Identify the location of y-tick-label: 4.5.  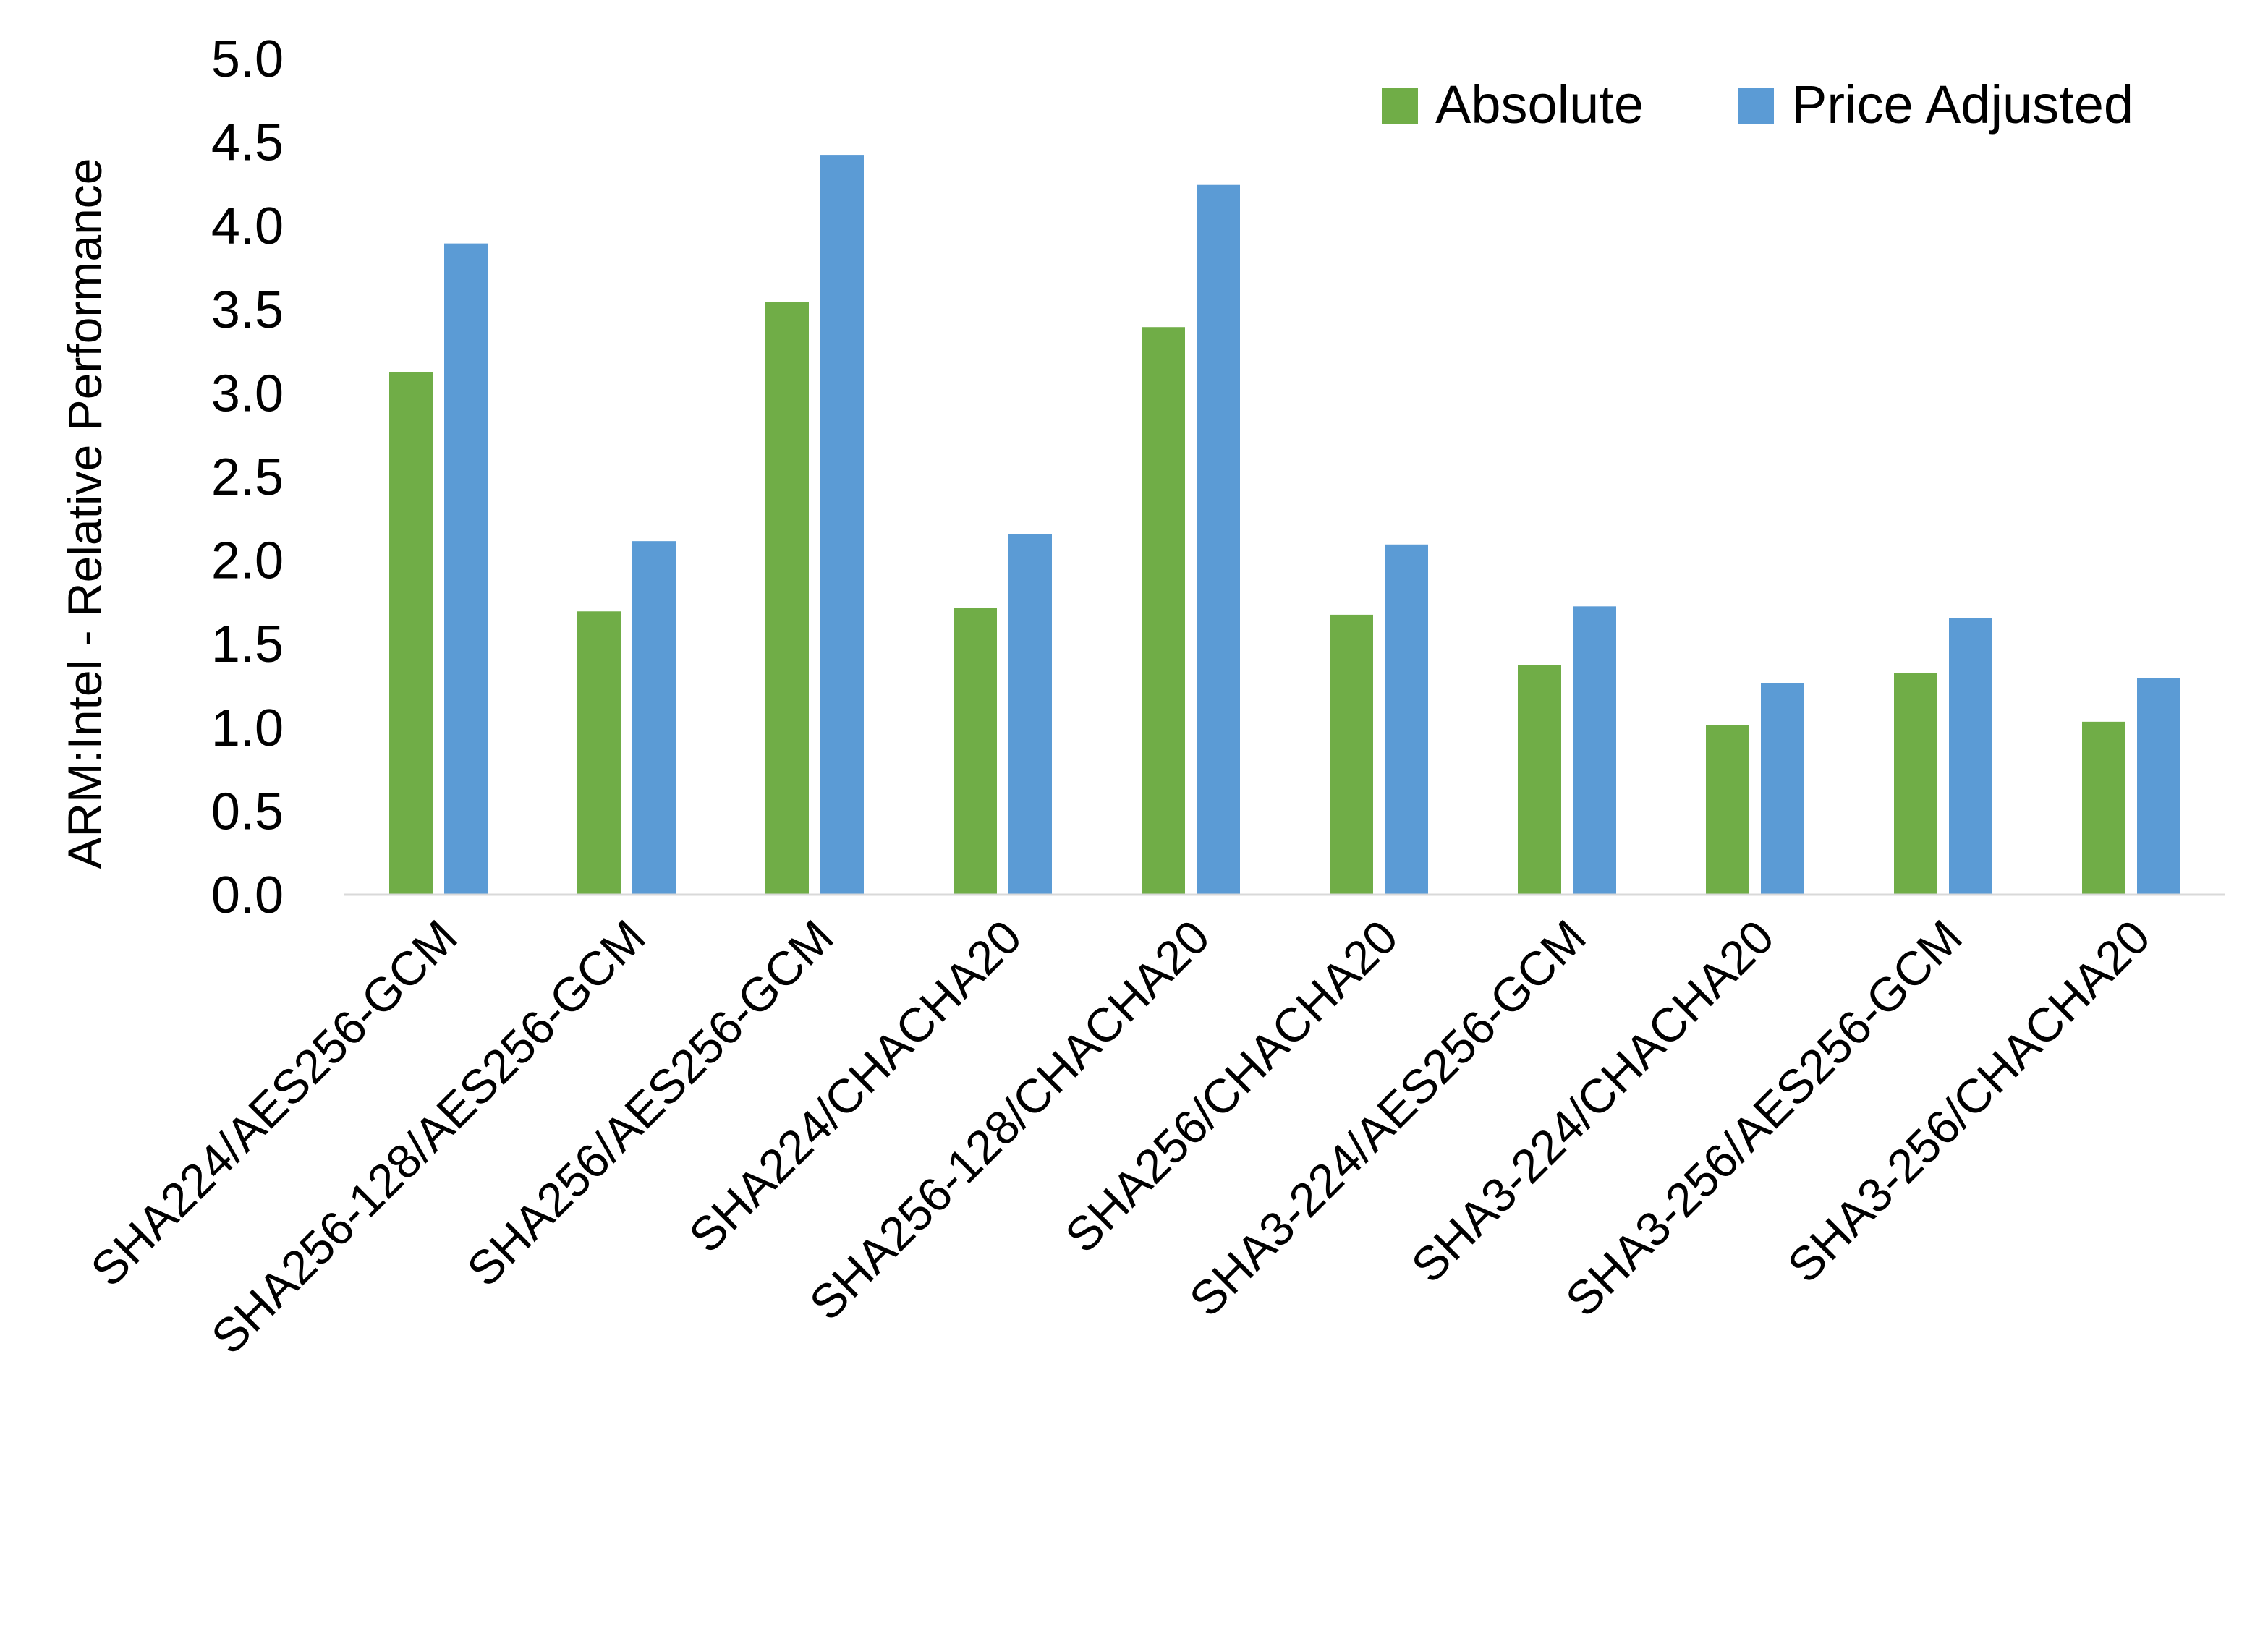
(247, 143).